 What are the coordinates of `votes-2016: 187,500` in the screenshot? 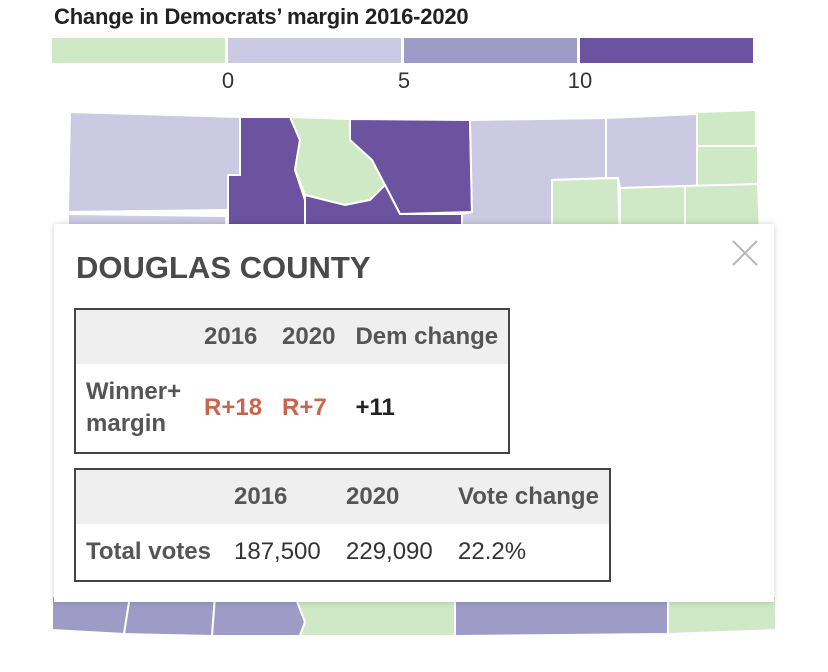 It's located at (277, 551).